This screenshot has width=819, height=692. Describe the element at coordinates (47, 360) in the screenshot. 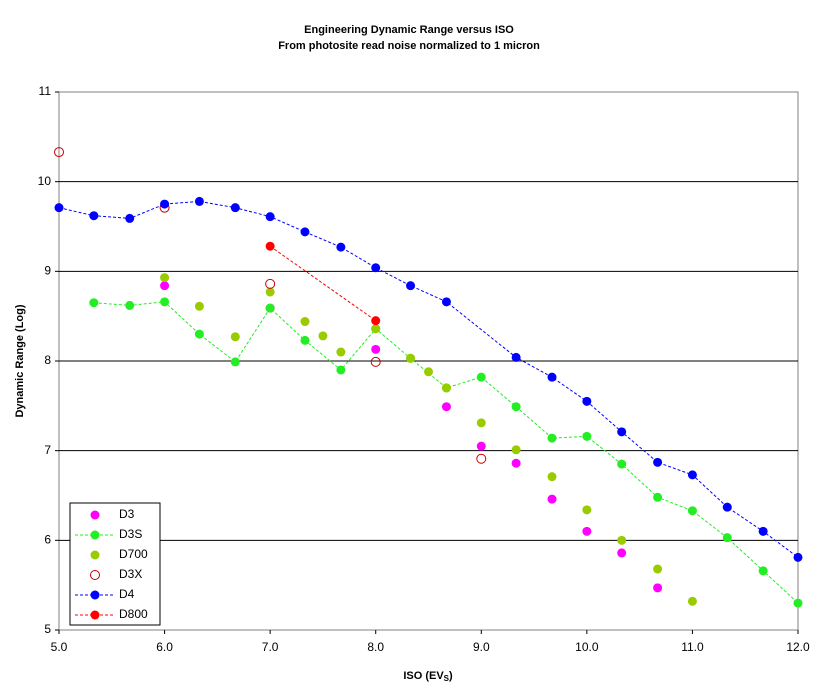

I see `y-tick-label: 8` at that location.